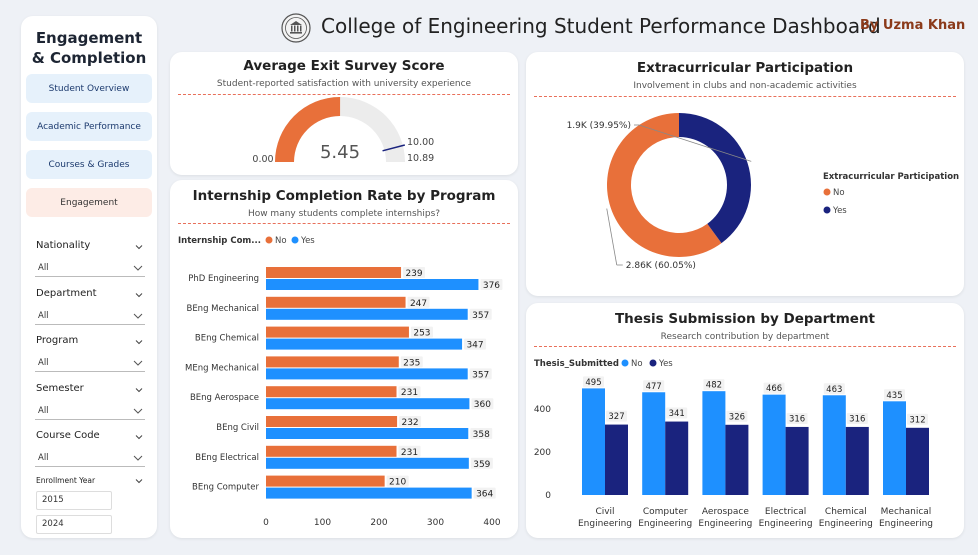  Describe the element at coordinates (63, 245) in the screenshot. I see `filter-label-nationality: Nationality` at that location.